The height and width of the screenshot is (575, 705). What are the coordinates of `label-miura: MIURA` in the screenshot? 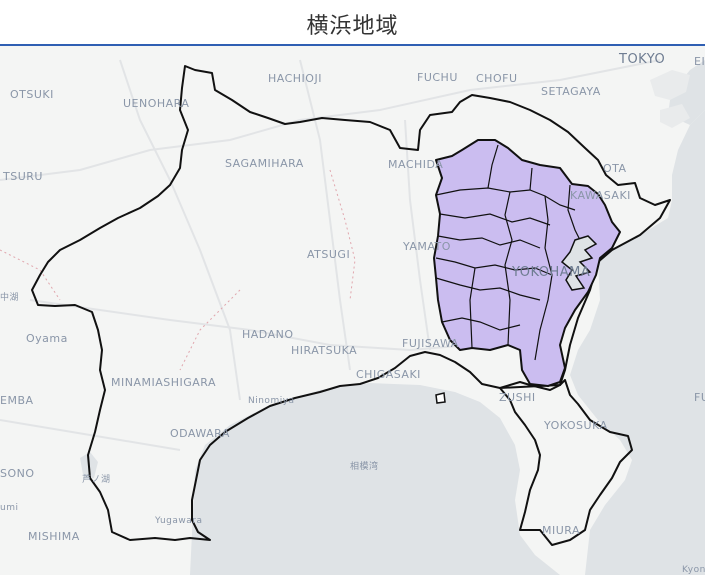 It's located at (561, 530).